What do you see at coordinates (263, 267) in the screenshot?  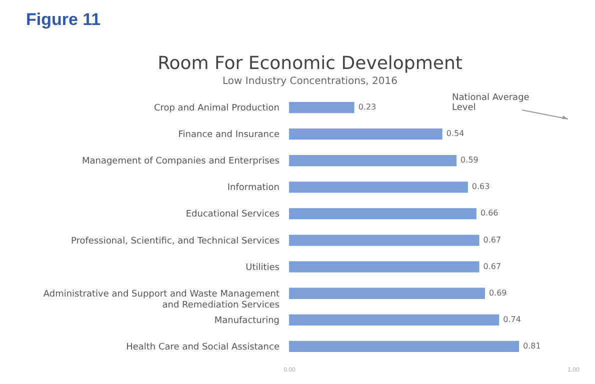 I see `y-tick-label: Utilities` at bounding box center [263, 267].